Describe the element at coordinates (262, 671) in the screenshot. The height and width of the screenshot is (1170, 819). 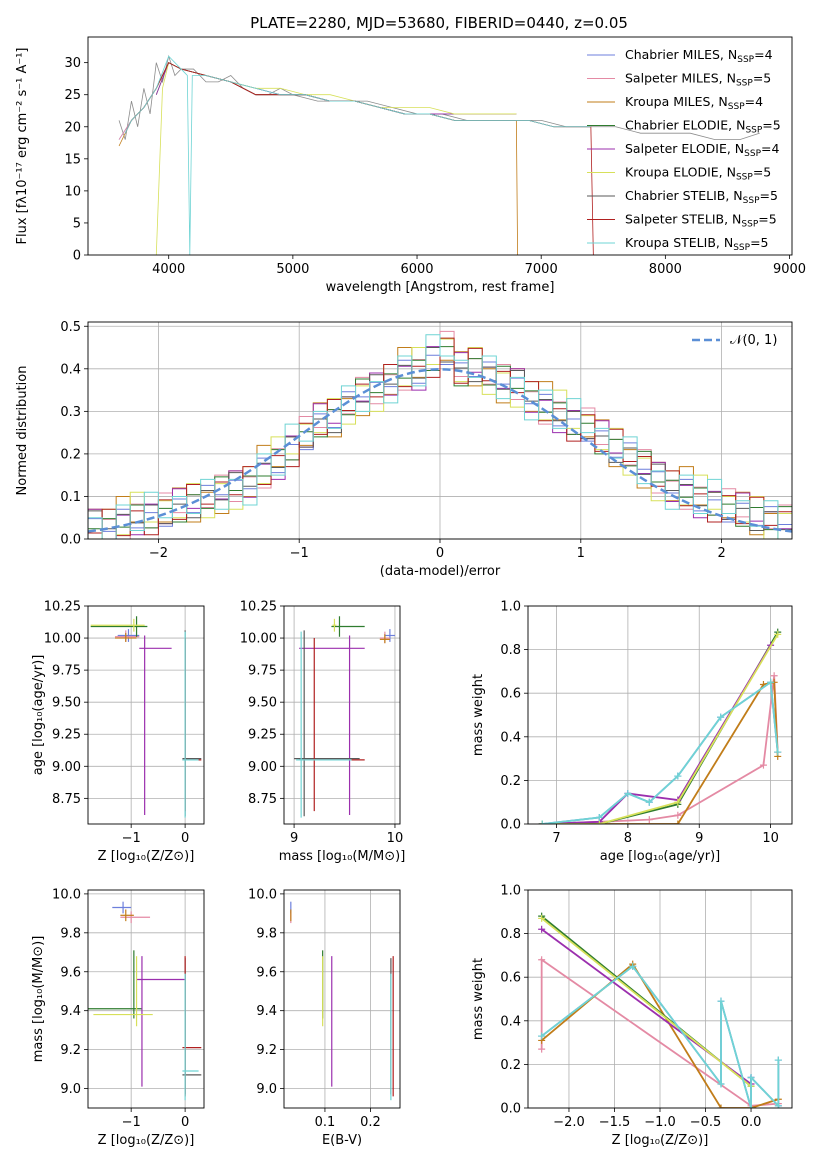
I see `y-tick-label: 9.75` at that location.